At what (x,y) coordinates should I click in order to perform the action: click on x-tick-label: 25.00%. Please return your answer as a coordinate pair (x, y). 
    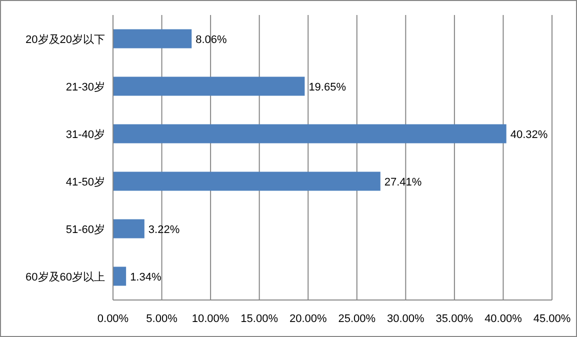
    Looking at the image, I should click on (357, 319).